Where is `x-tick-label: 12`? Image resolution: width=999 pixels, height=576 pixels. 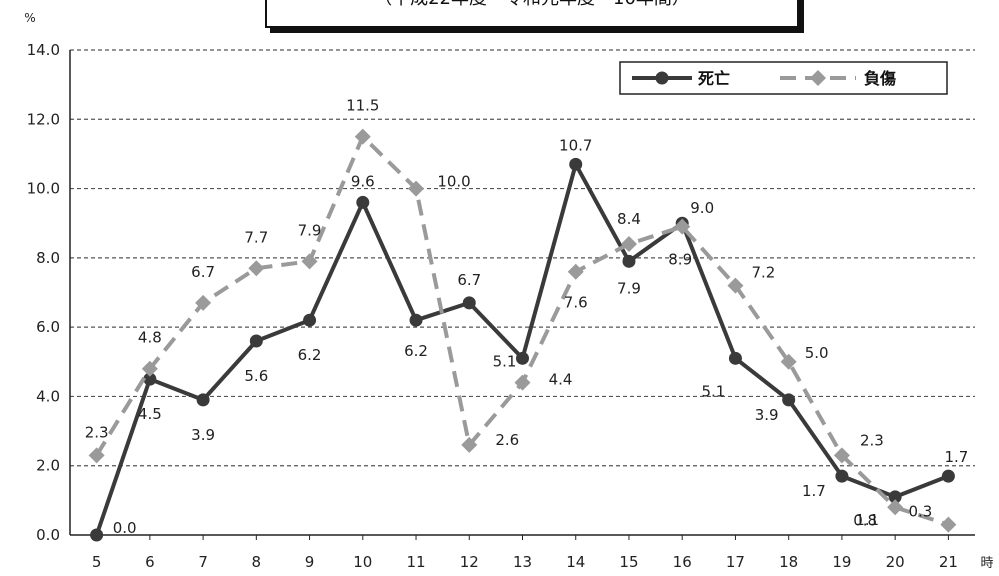
x-tick-label: 12 is located at coordinates (469, 562).